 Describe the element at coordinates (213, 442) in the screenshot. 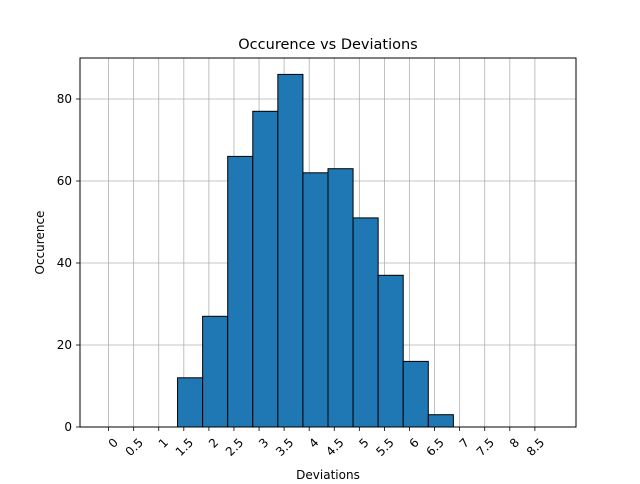

I see `x-tick-label: 2` at that location.